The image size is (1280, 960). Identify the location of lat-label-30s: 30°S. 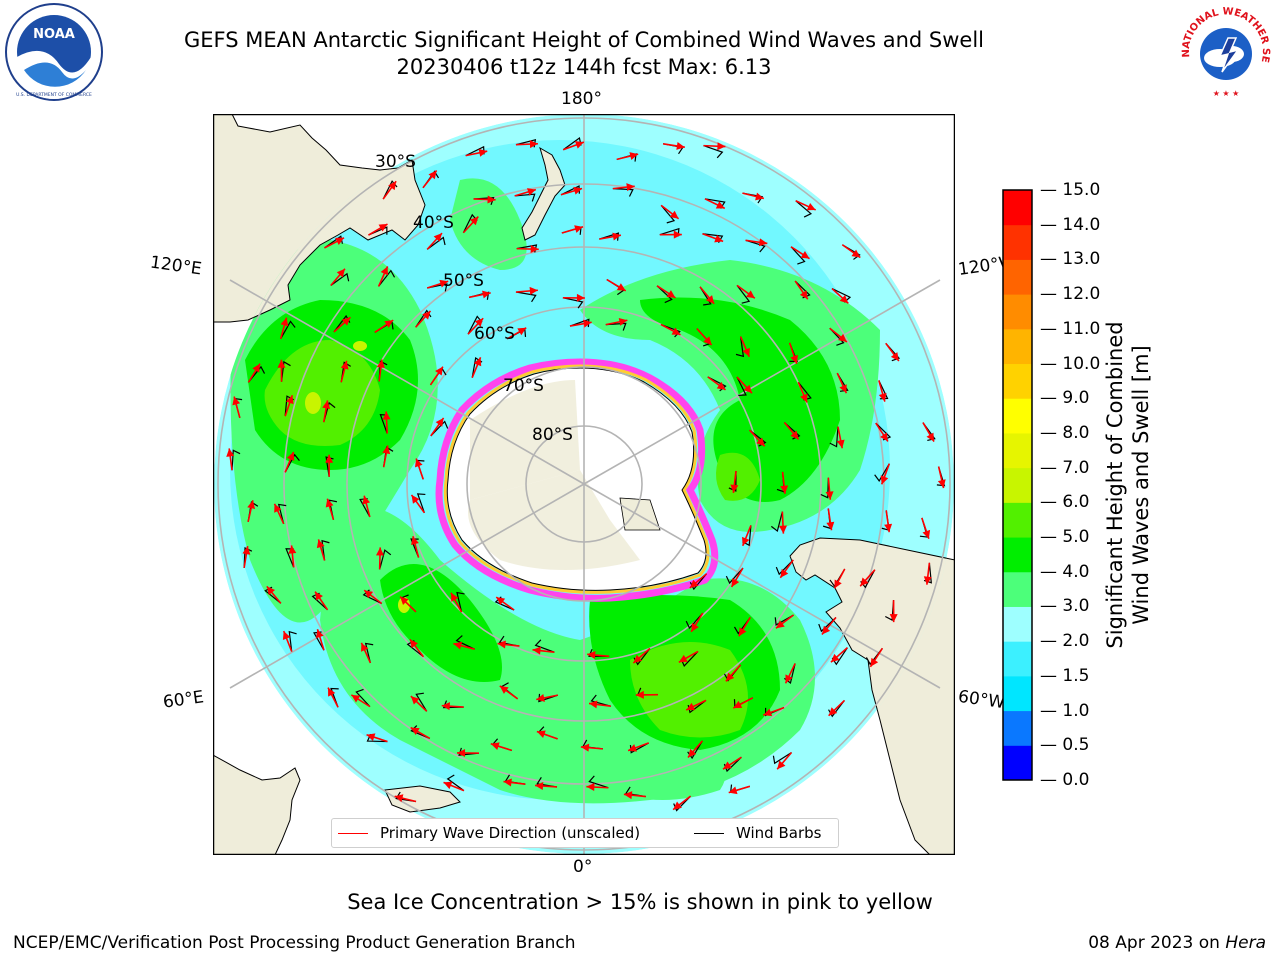
(395, 162).